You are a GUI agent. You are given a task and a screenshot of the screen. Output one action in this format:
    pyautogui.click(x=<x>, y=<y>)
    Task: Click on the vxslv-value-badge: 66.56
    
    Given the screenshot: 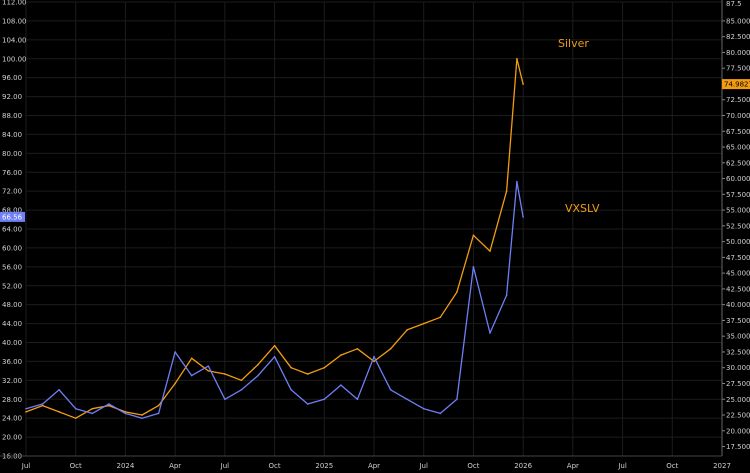 What is the action you would take?
    pyautogui.click(x=12, y=216)
    